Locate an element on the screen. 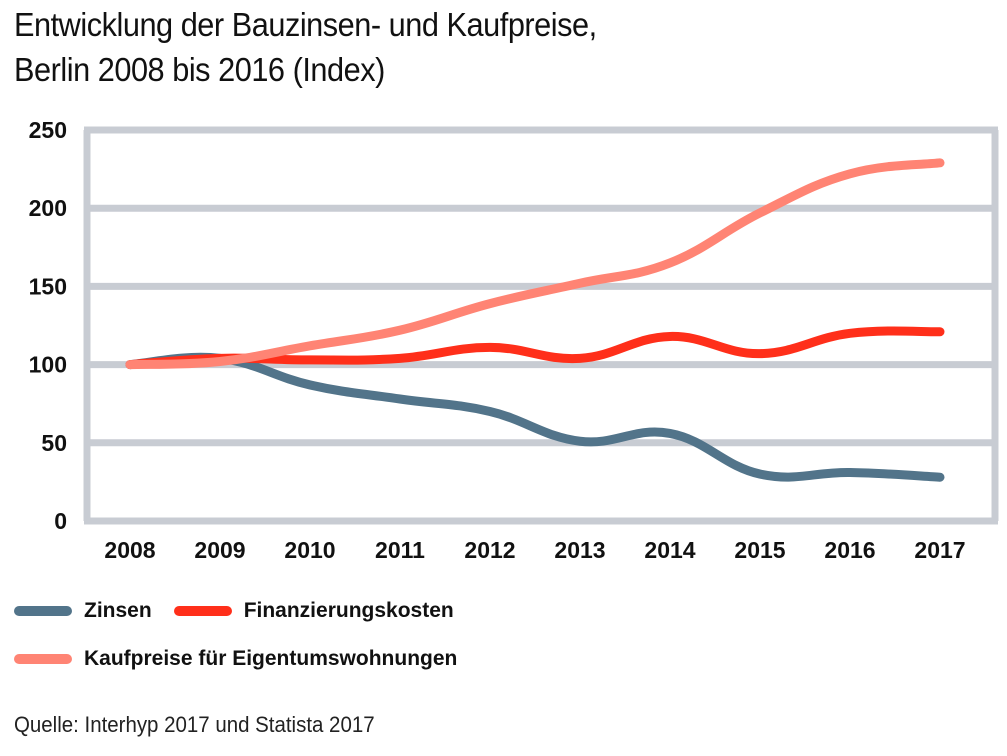  x-tick-label: 2012 is located at coordinates (489, 550).